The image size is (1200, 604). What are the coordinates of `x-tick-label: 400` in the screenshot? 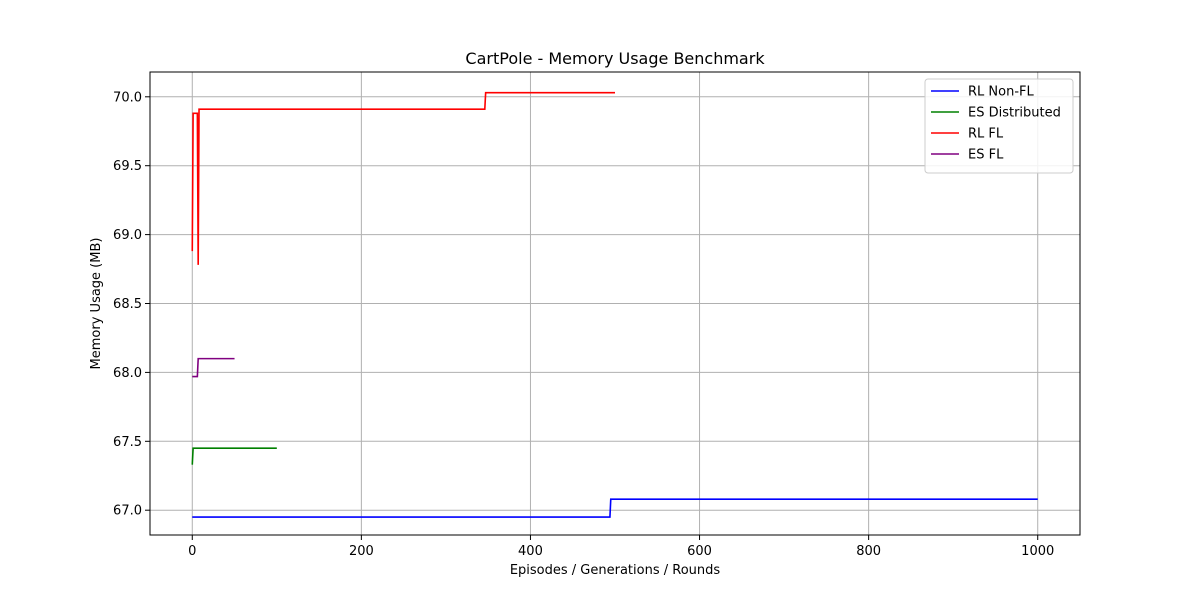 It's located at (530, 551).